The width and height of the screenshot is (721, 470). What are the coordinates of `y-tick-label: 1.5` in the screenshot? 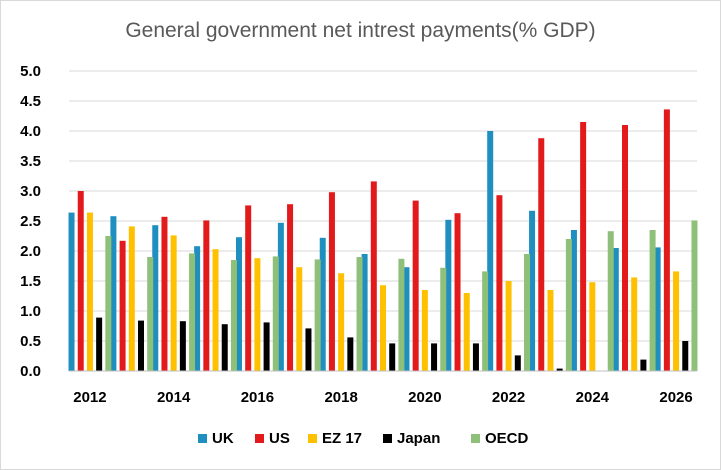 It's located at (30, 281).